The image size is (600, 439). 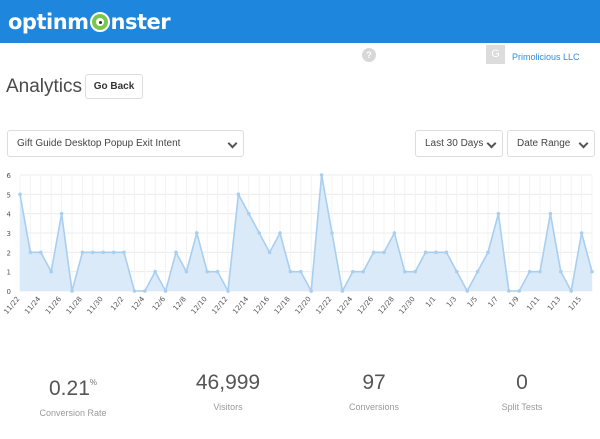 What do you see at coordinates (180, 303) in the screenshot?
I see `x-tick-label: 12/8` at bounding box center [180, 303].